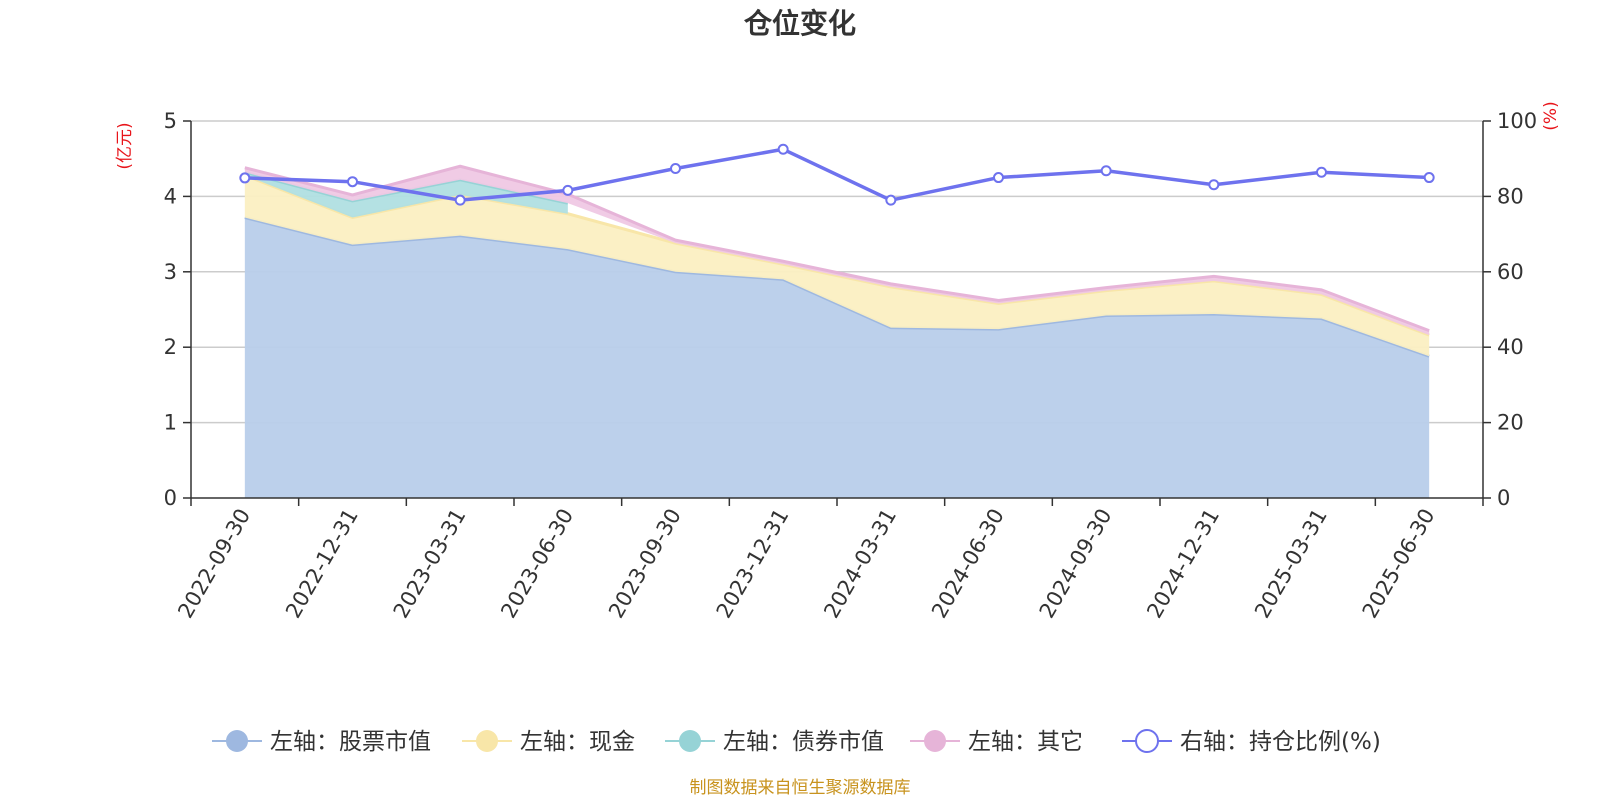 The height and width of the screenshot is (800, 1600). What do you see at coordinates (170, 196) in the screenshot?
I see `left-tick-label: 4` at bounding box center [170, 196].